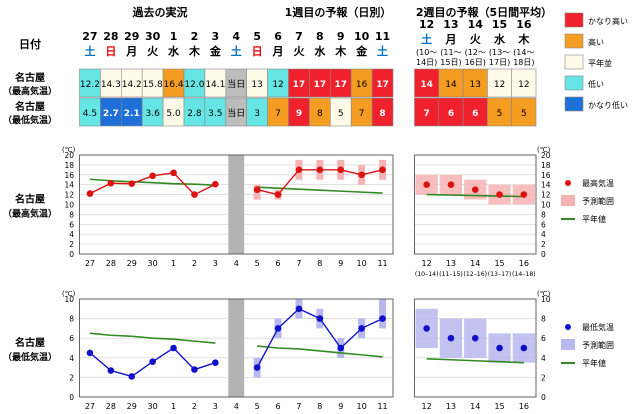 The image size is (640, 414). What do you see at coordinates (523, 62) in the screenshot?
I see `week2-range-end: 18日)` at bounding box center [523, 62].